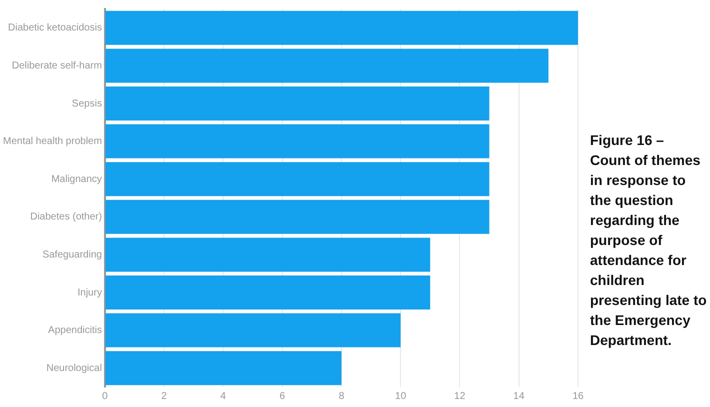 This screenshot has height=407, width=710. I want to click on y-tick-label: Sepsis, so click(87, 104).